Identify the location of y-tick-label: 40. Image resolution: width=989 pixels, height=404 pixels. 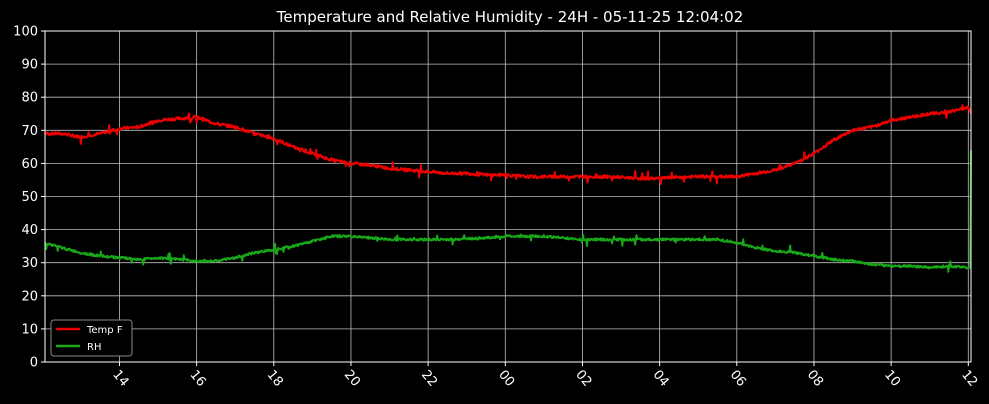
(29, 230).